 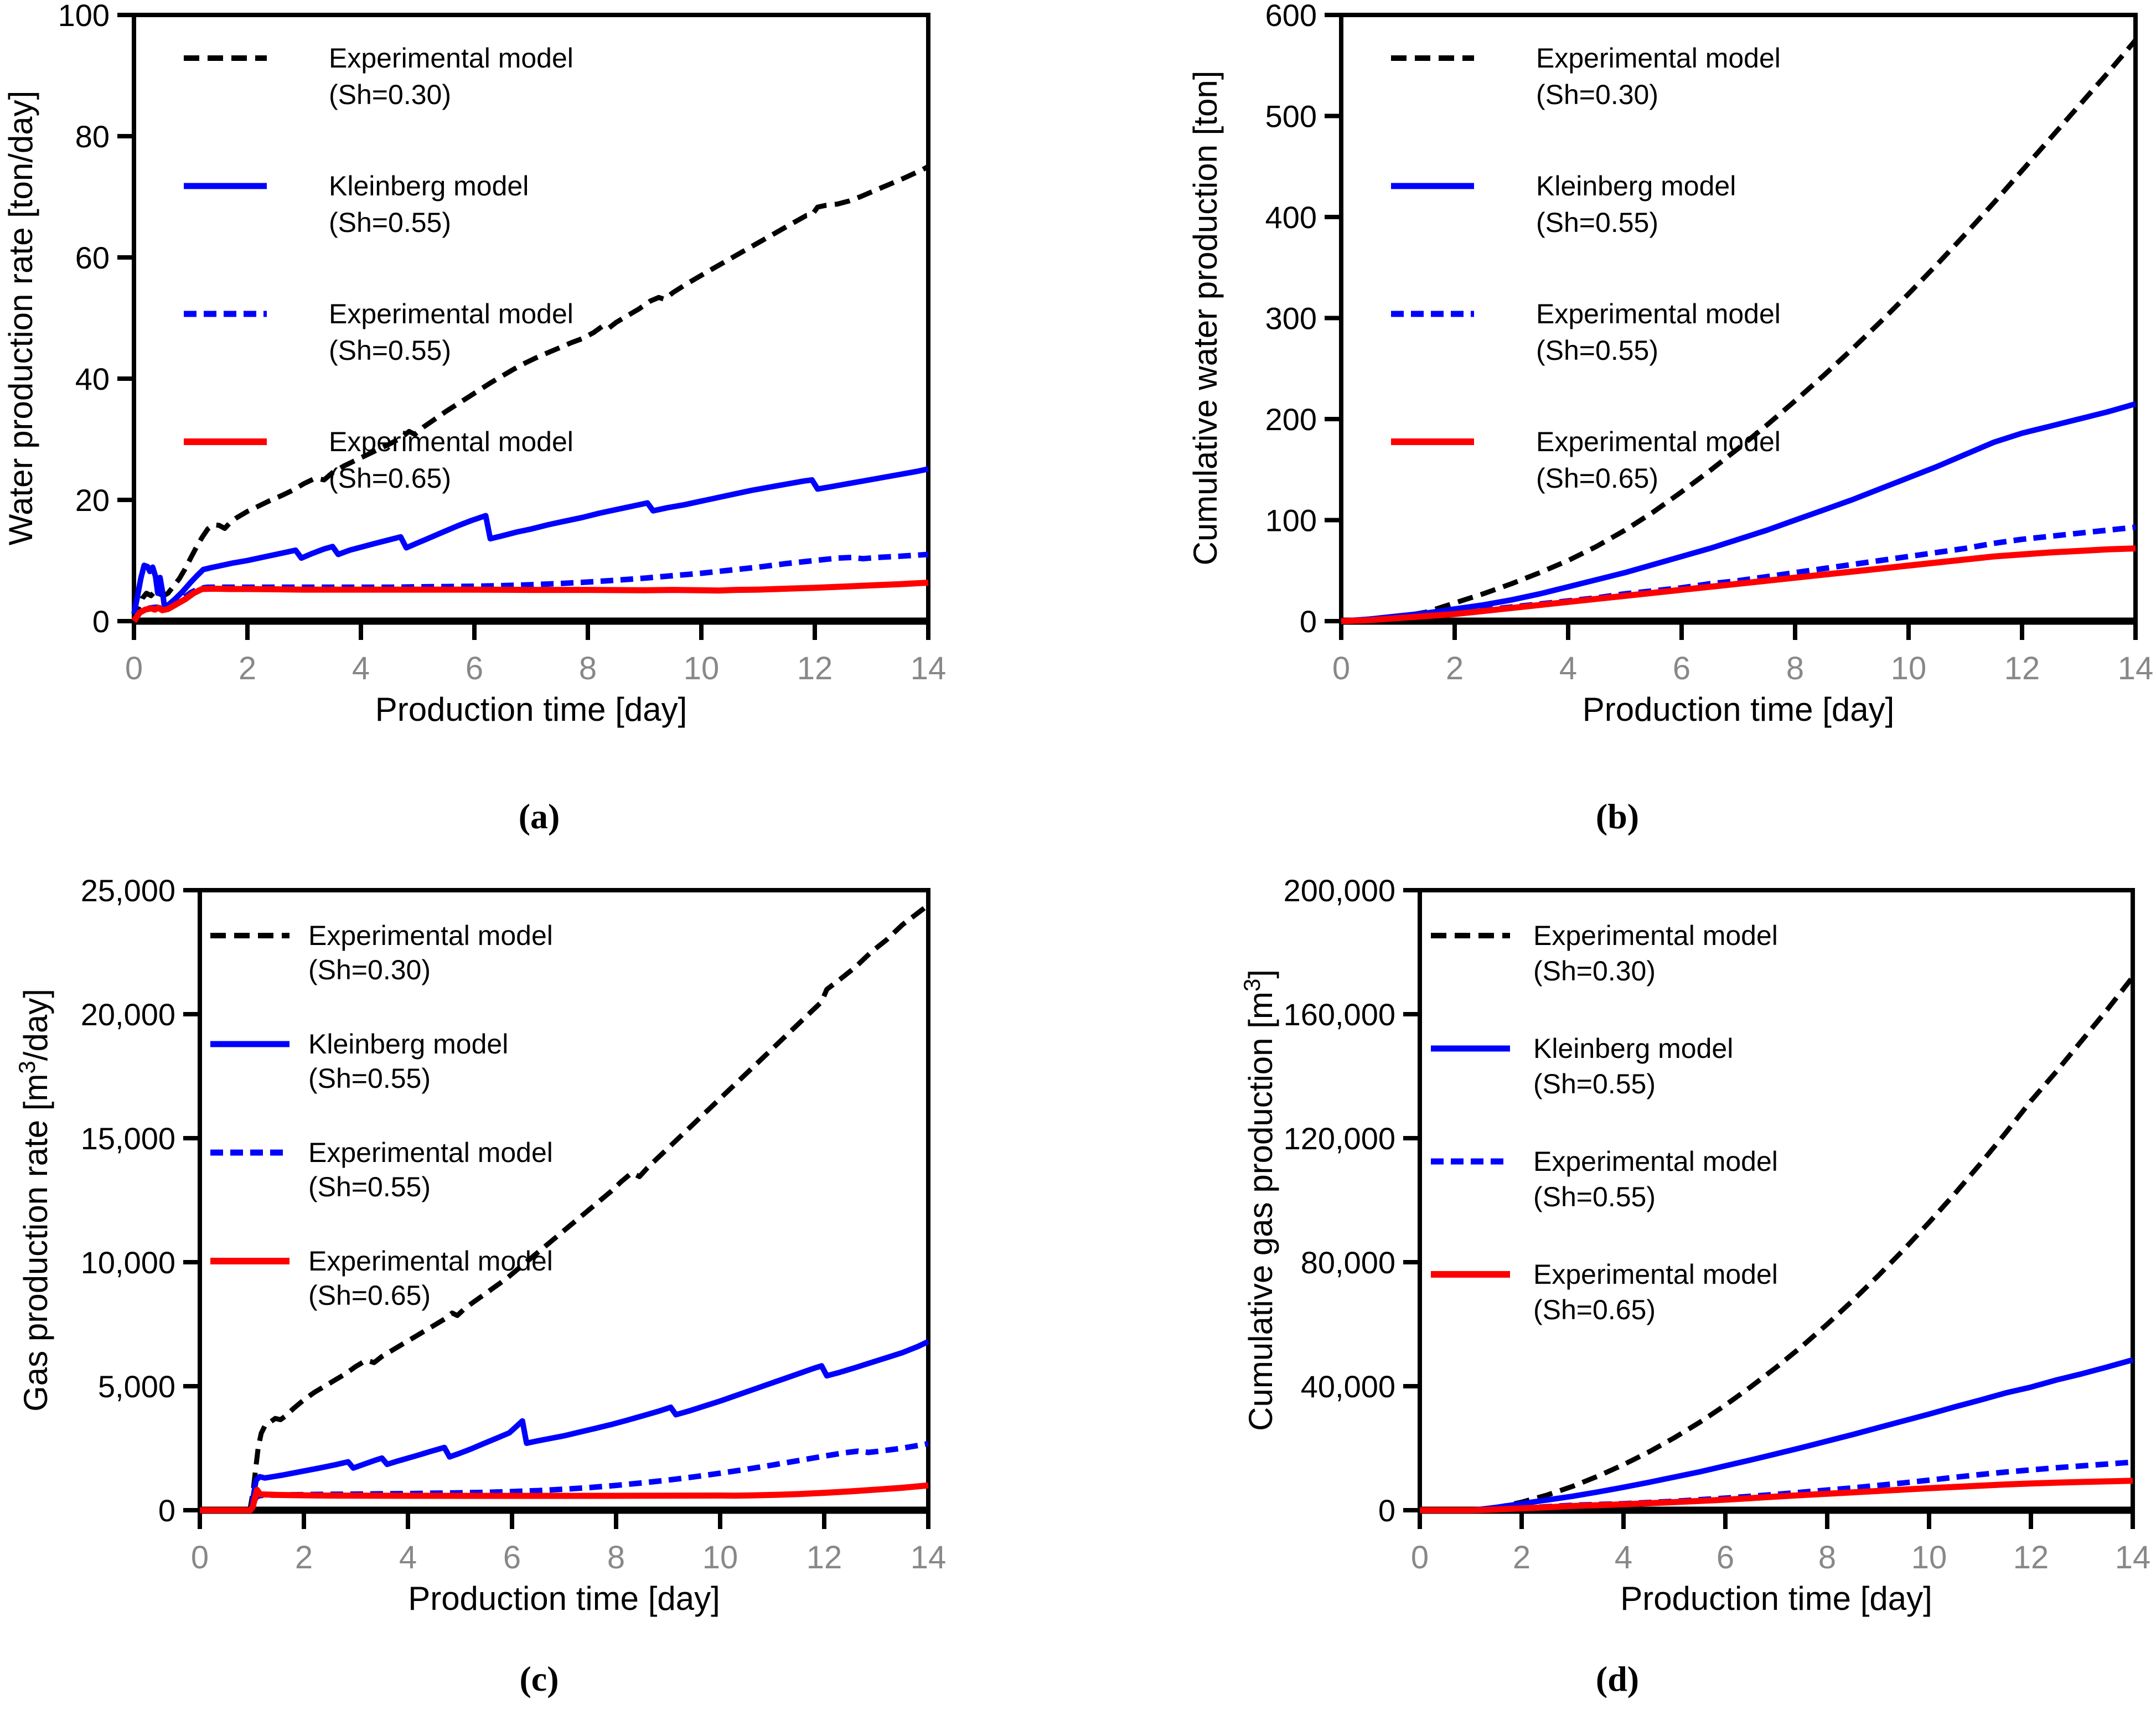 I want to click on x-tick-label-a-4: 4, so click(x=361, y=668).